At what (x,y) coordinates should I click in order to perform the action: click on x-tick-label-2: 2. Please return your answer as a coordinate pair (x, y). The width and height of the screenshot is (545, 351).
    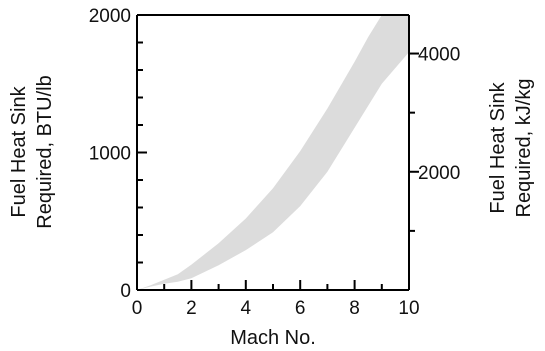
    Looking at the image, I should click on (191, 308).